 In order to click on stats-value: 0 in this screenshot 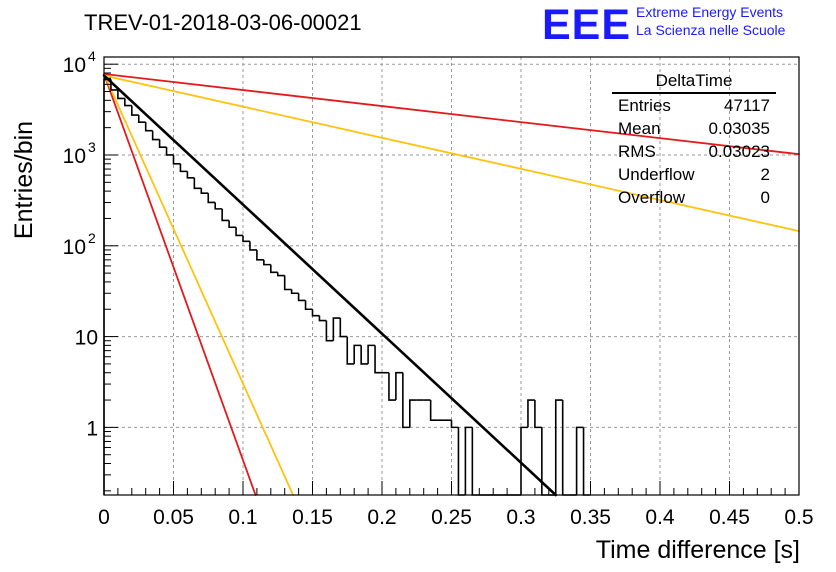, I will do `click(765, 197)`.